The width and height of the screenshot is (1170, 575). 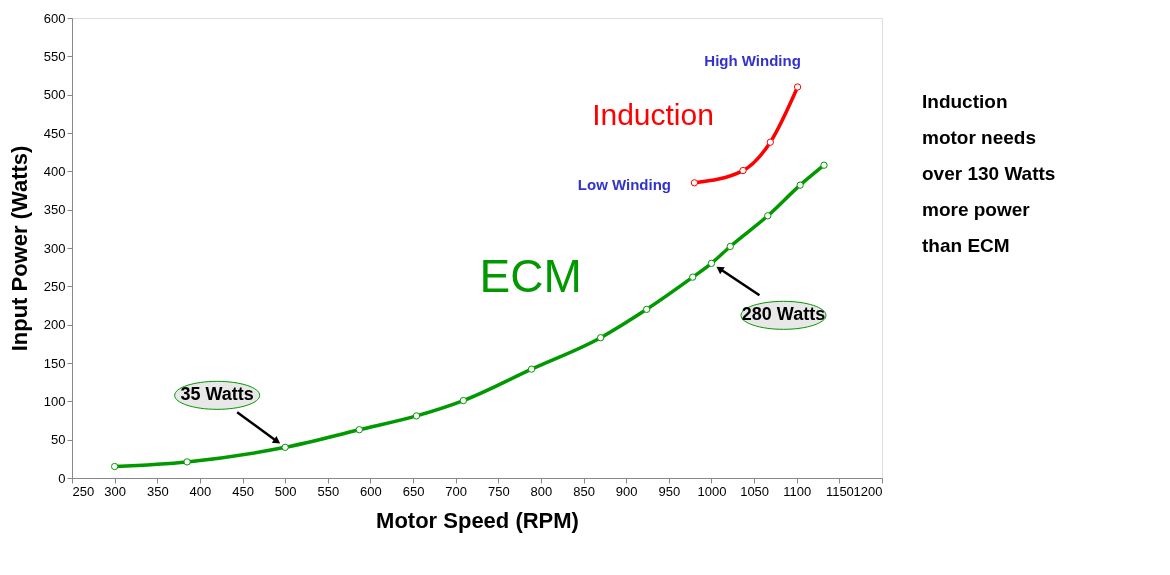 I want to click on y-tick-label: 0, so click(x=62, y=478).